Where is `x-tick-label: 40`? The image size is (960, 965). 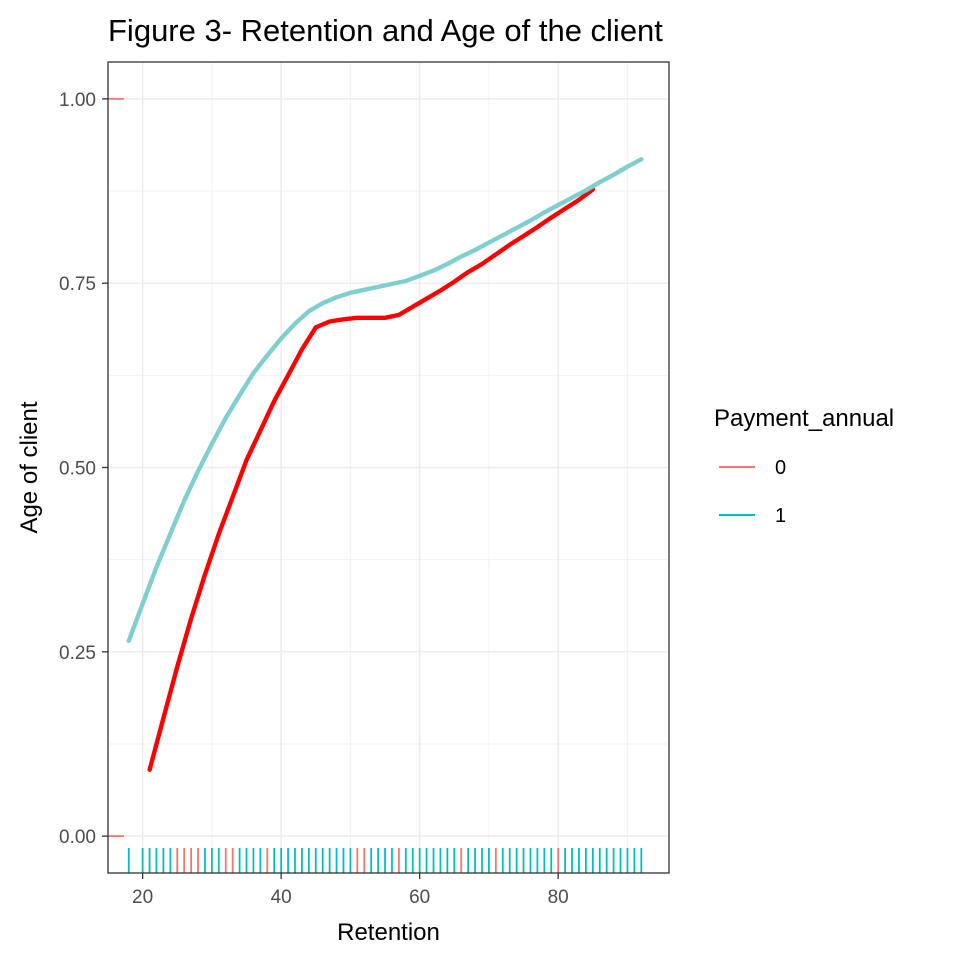
x-tick-label: 40 is located at coordinates (281, 897).